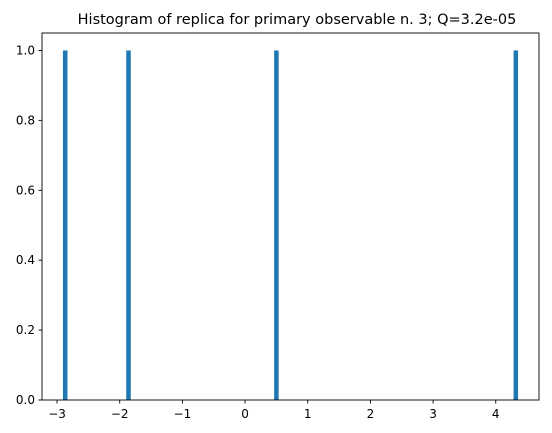 The height and width of the screenshot is (433, 552). What do you see at coordinates (120, 414) in the screenshot?
I see `x-tick-label: −2` at bounding box center [120, 414].